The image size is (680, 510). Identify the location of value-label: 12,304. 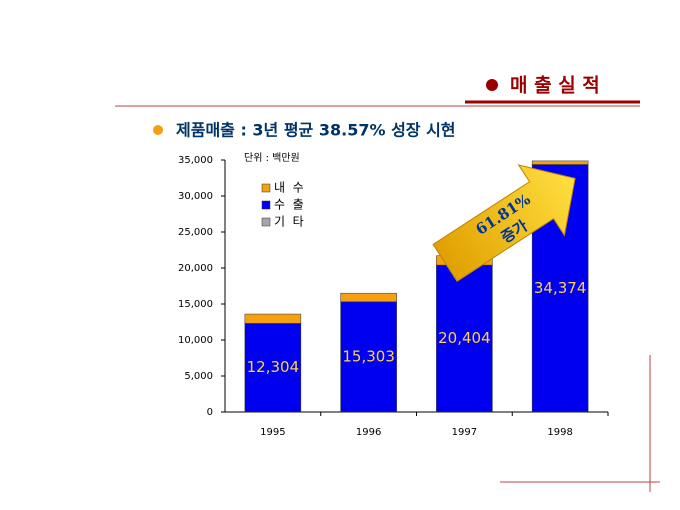
(273, 367).